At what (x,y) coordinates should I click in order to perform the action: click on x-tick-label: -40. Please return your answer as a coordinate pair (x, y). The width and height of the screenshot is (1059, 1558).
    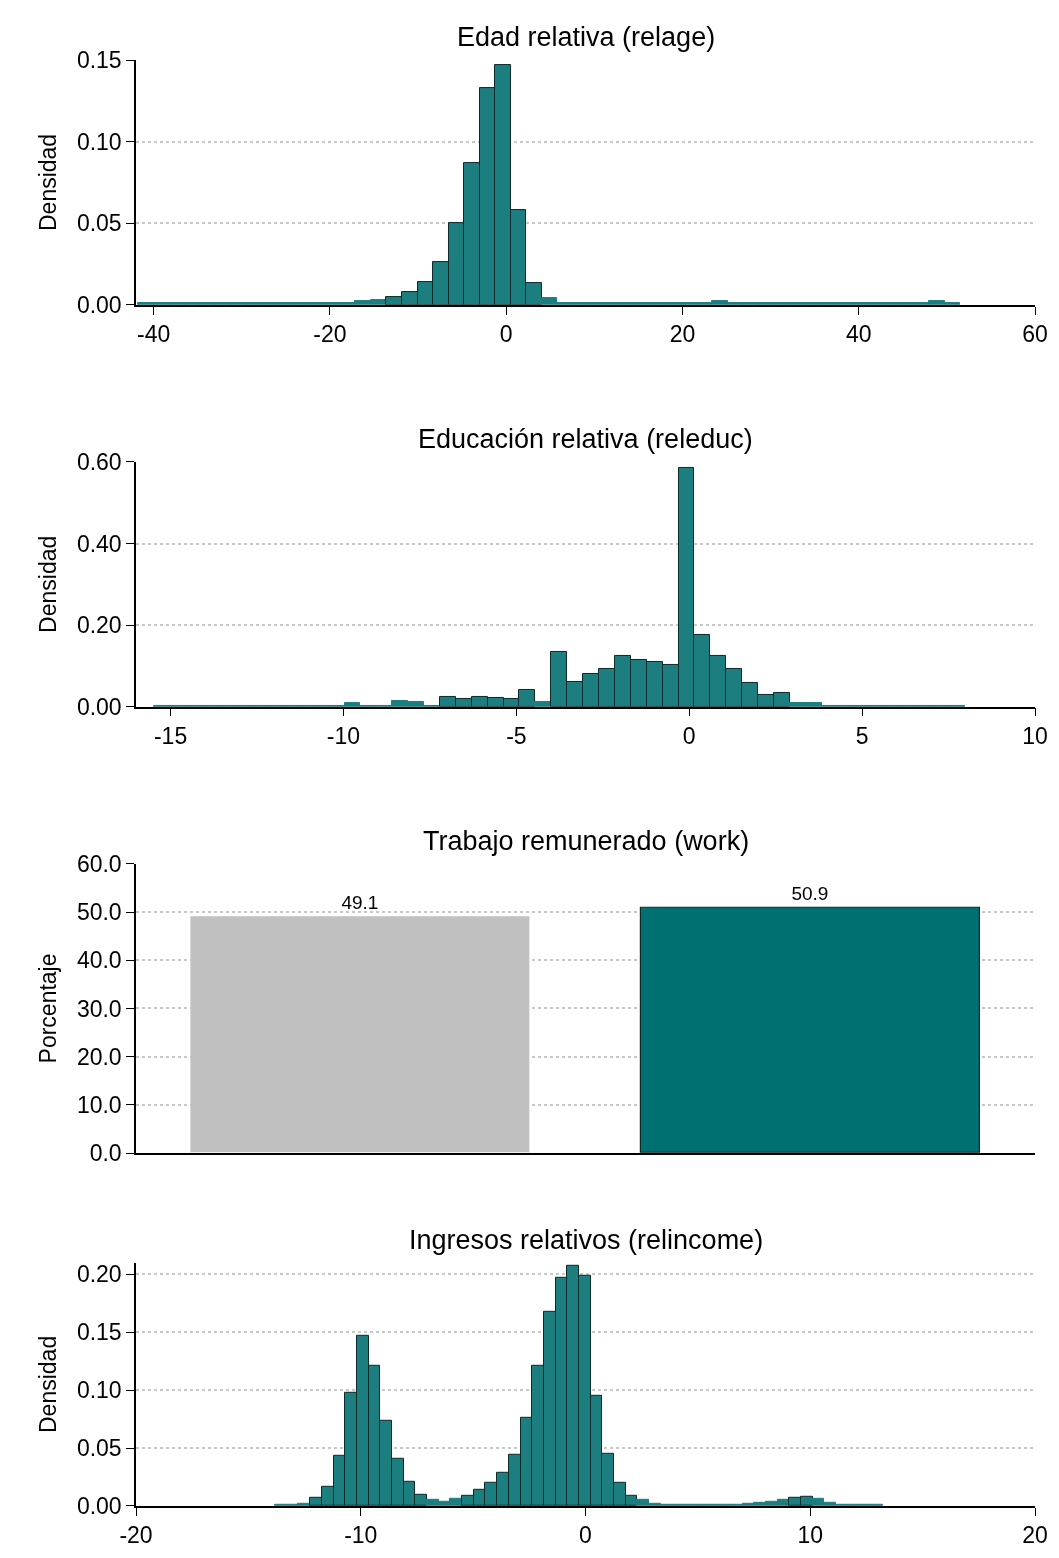
    Looking at the image, I should click on (154, 334).